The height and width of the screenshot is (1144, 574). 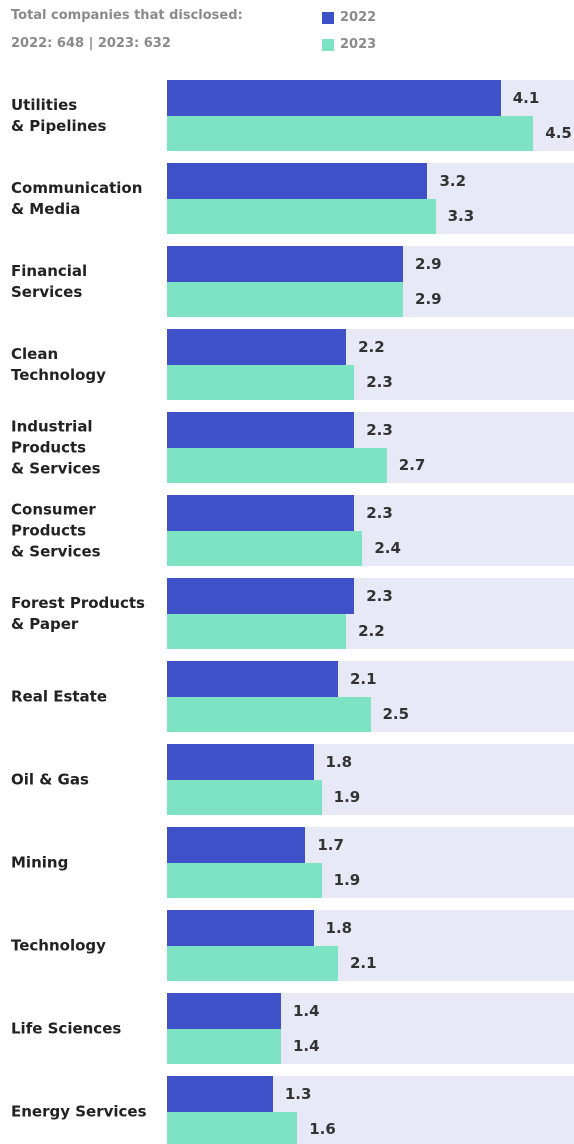 I want to click on category-label: Oil & Gas, so click(x=50, y=779).